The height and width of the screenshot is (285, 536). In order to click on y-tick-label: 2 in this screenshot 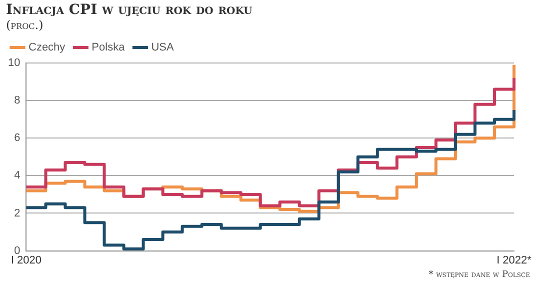, I will do `click(17, 213)`.